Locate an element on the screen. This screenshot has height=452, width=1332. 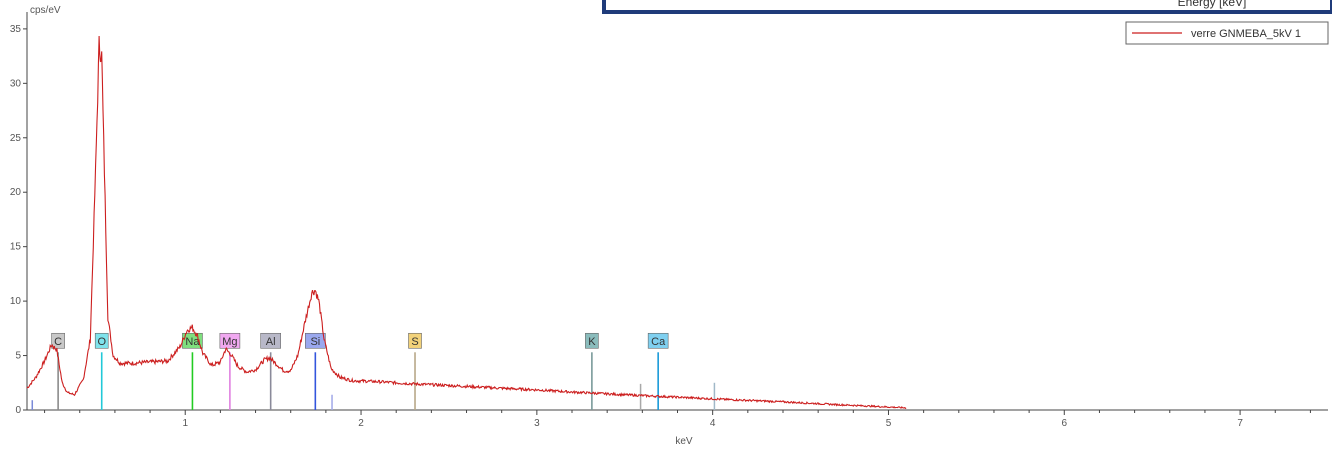
legend: verre GNMEBA_5kV 1 is located at coordinates (1227, 33).